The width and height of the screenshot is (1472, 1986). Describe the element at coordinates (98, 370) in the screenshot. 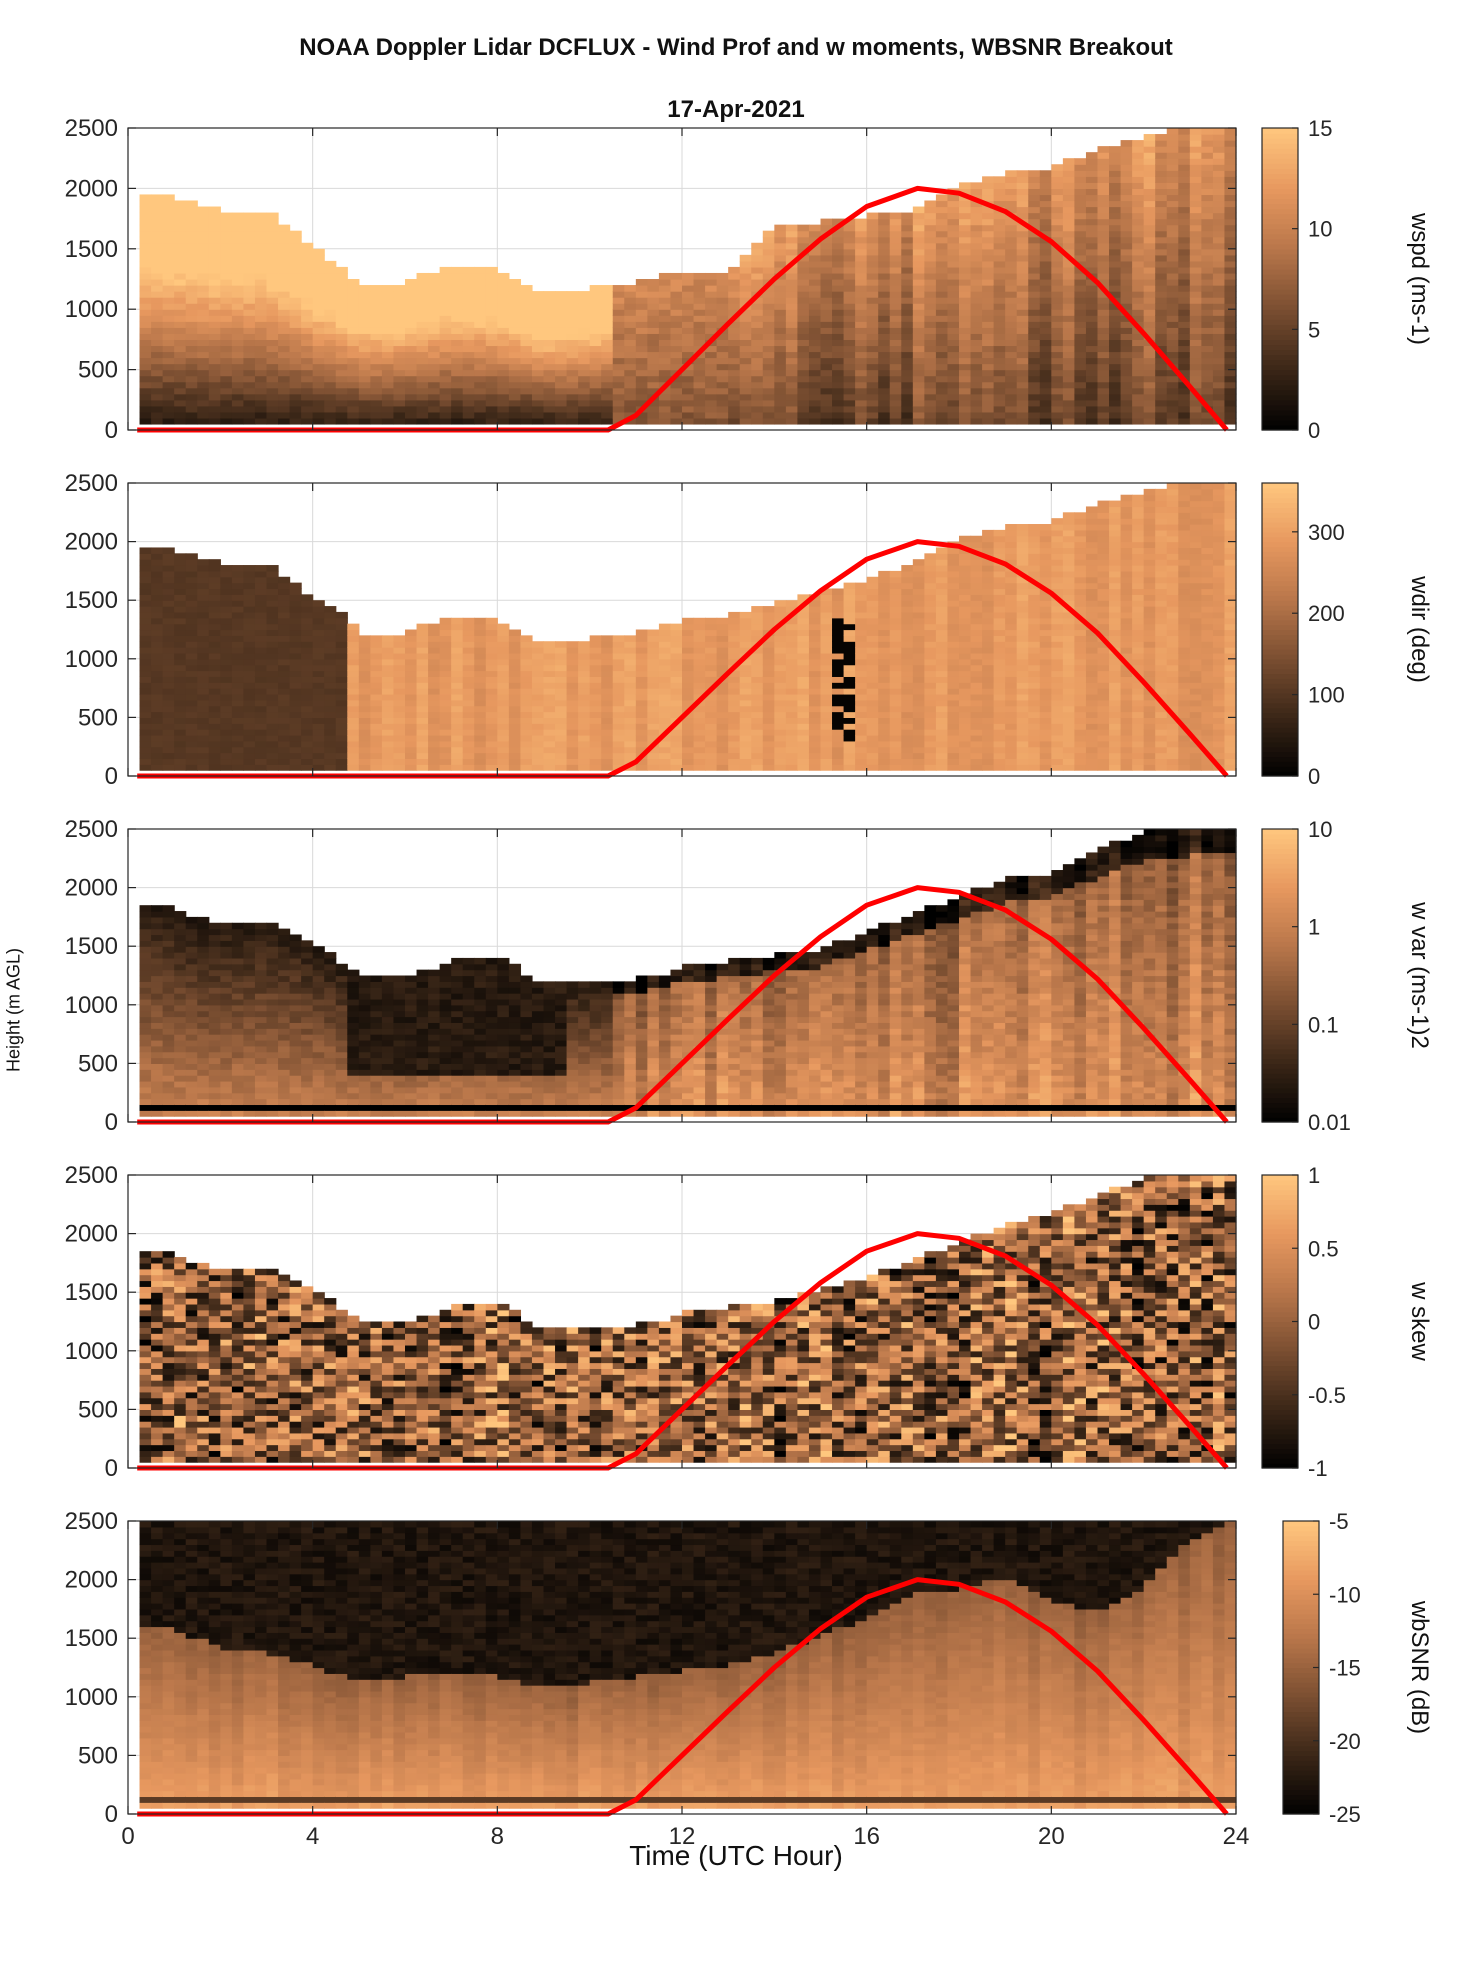

I see `y-tick-label: 500` at that location.